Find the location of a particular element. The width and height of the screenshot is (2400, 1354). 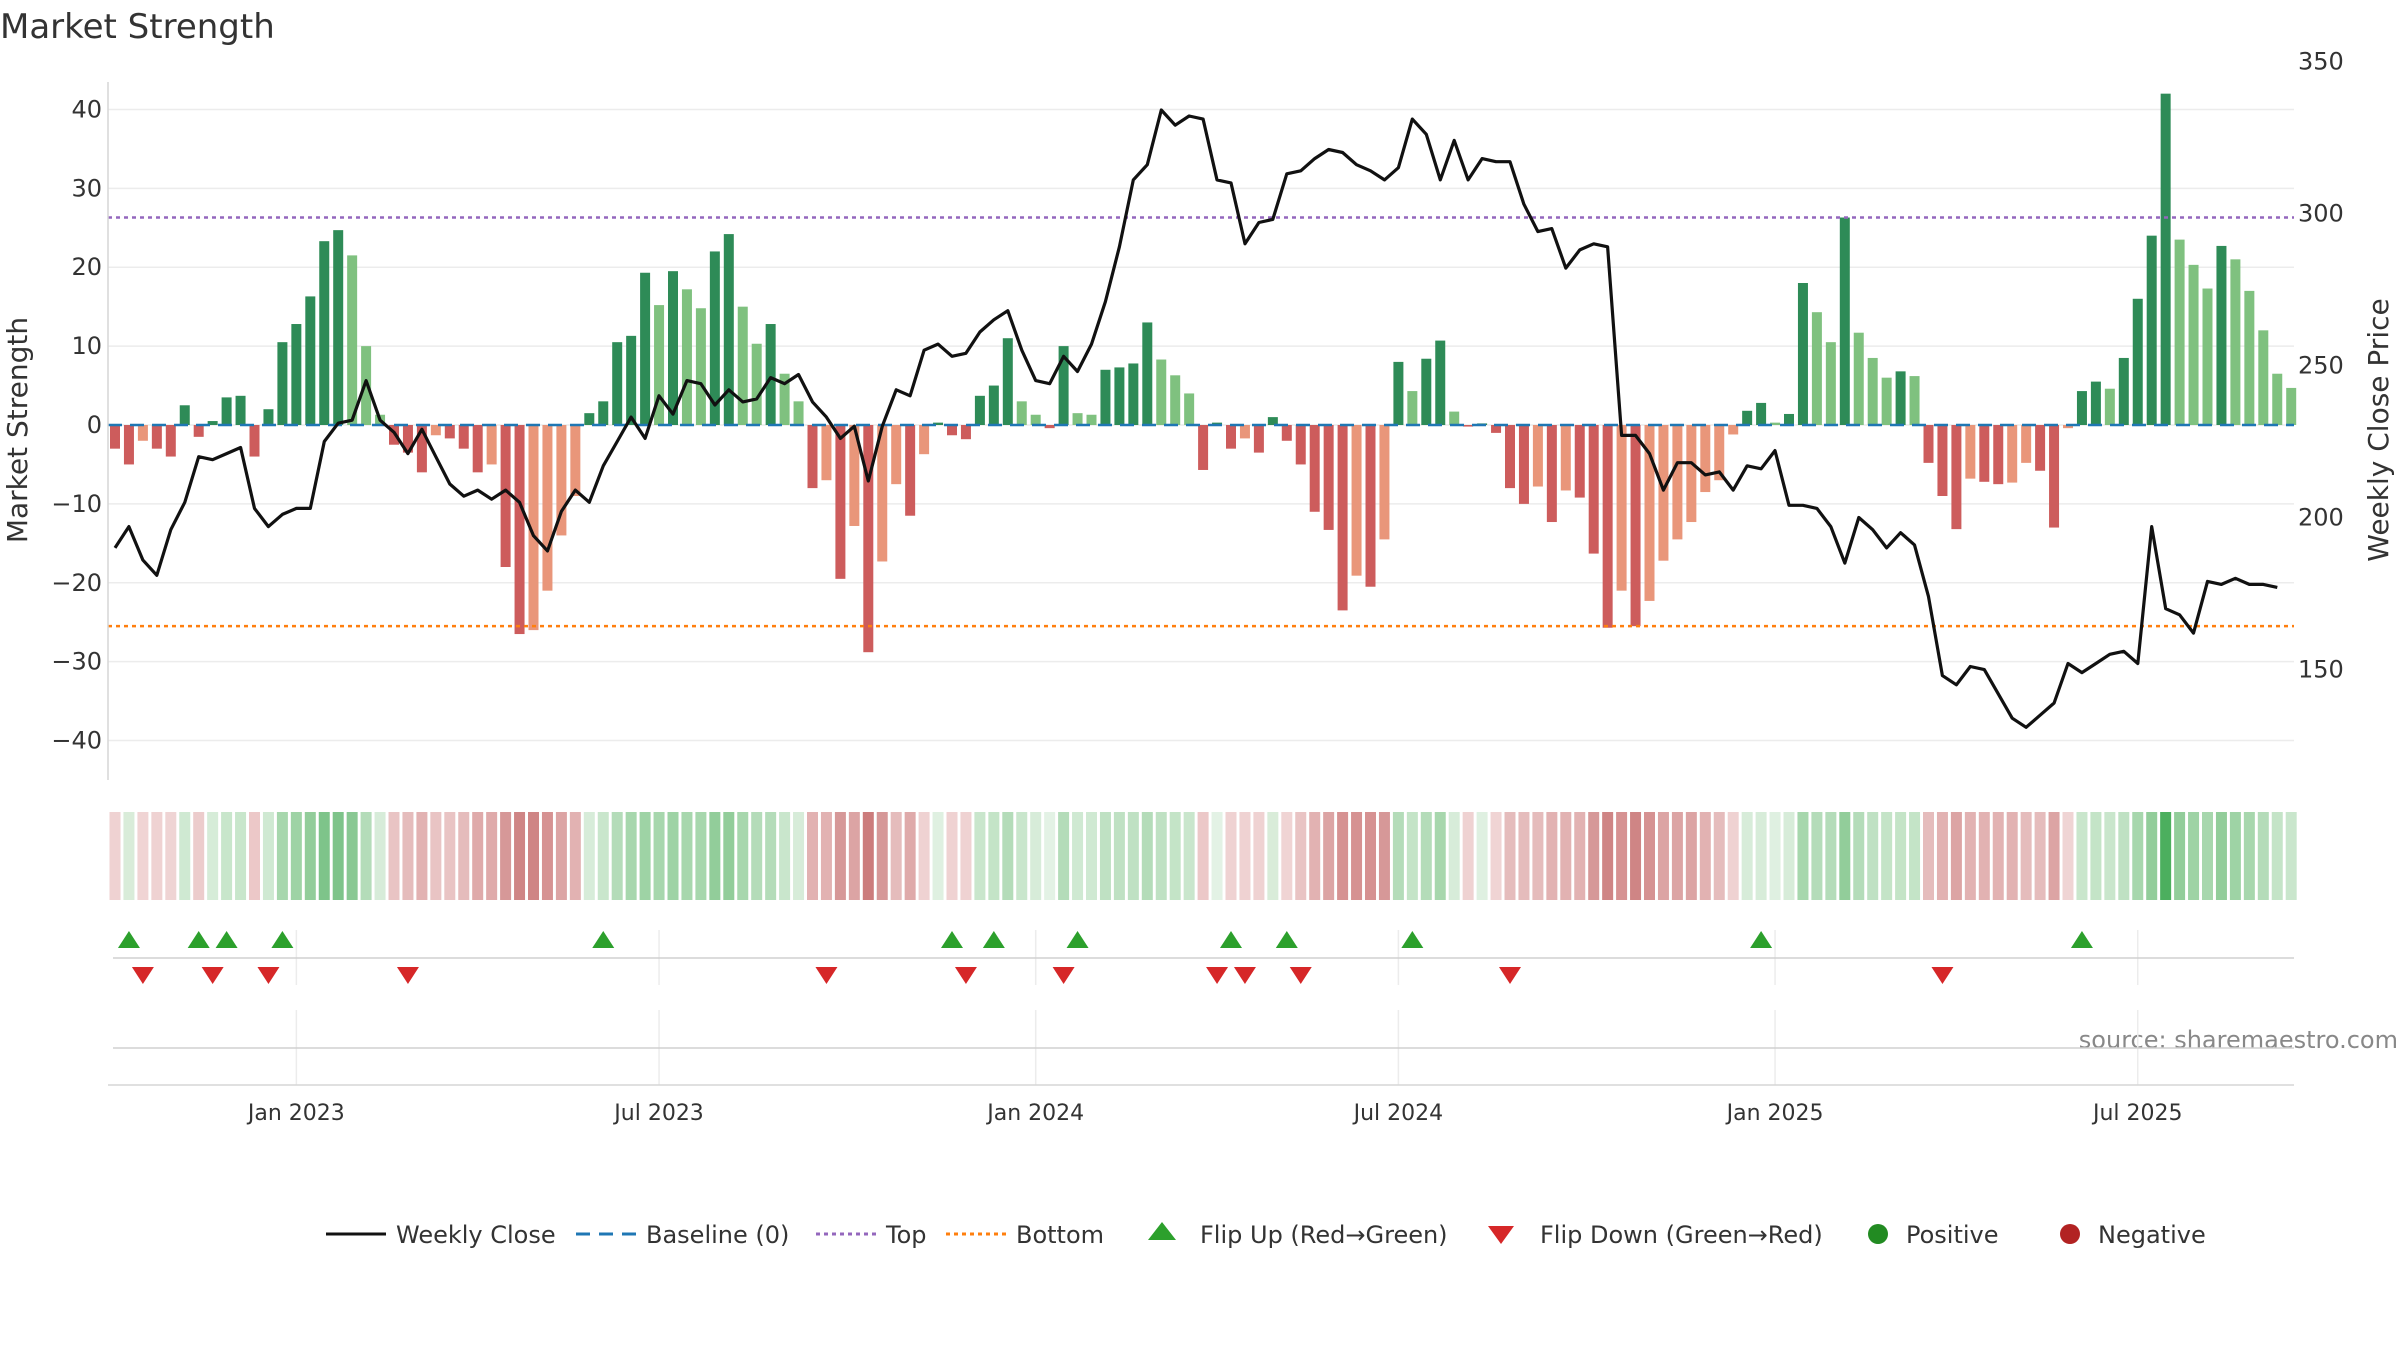

y-tick-label: 30 is located at coordinates (86, 188).